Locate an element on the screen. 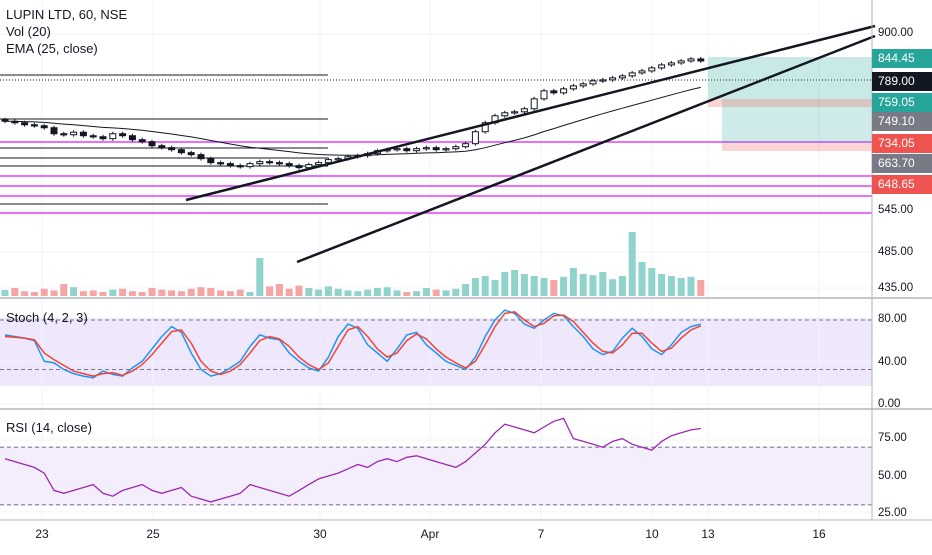 The image size is (932, 555). stoch-pane is located at coordinates (436, 344).